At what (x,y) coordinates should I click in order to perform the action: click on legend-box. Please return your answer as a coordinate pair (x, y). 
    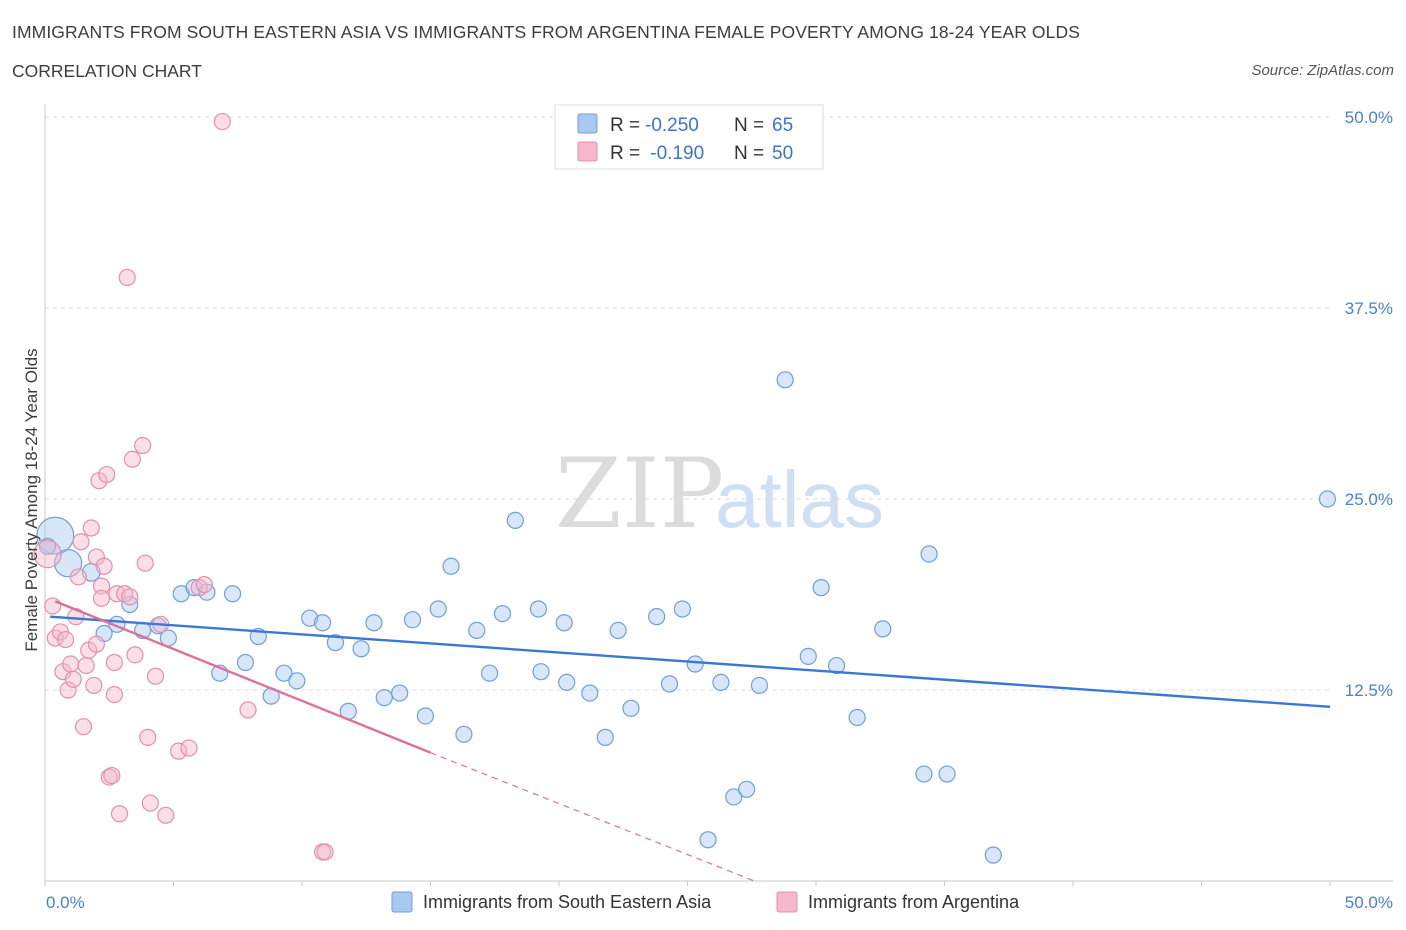
    Looking at the image, I should click on (689, 137).